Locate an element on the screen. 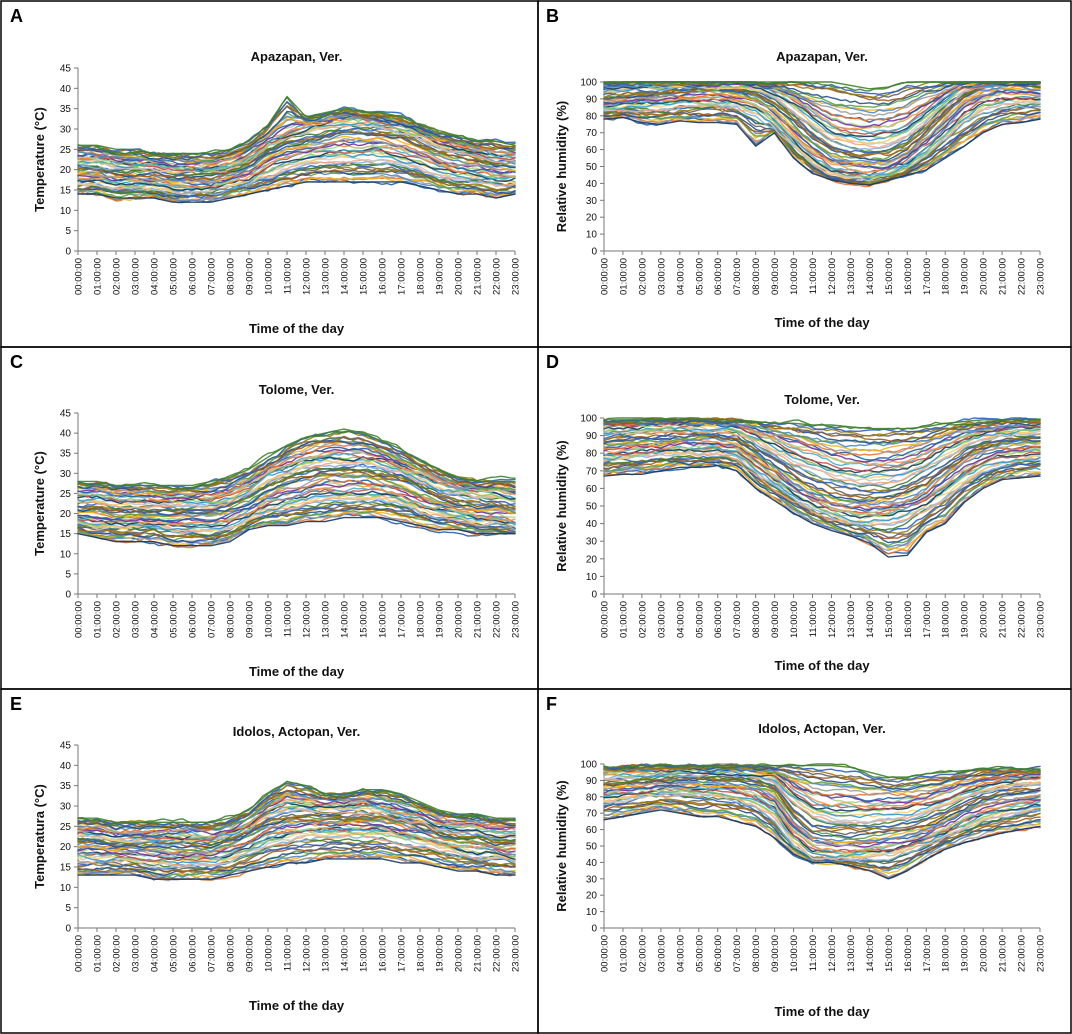 The height and width of the screenshot is (1034, 1072). x-tick-label-b: 16:00:00 is located at coordinates (908, 276).